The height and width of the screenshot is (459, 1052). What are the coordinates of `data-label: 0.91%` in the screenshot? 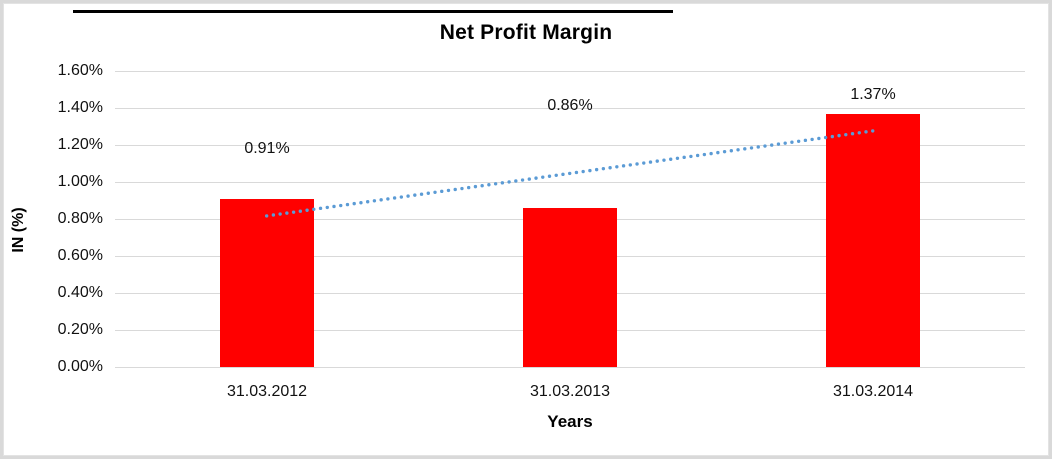 It's located at (267, 148).